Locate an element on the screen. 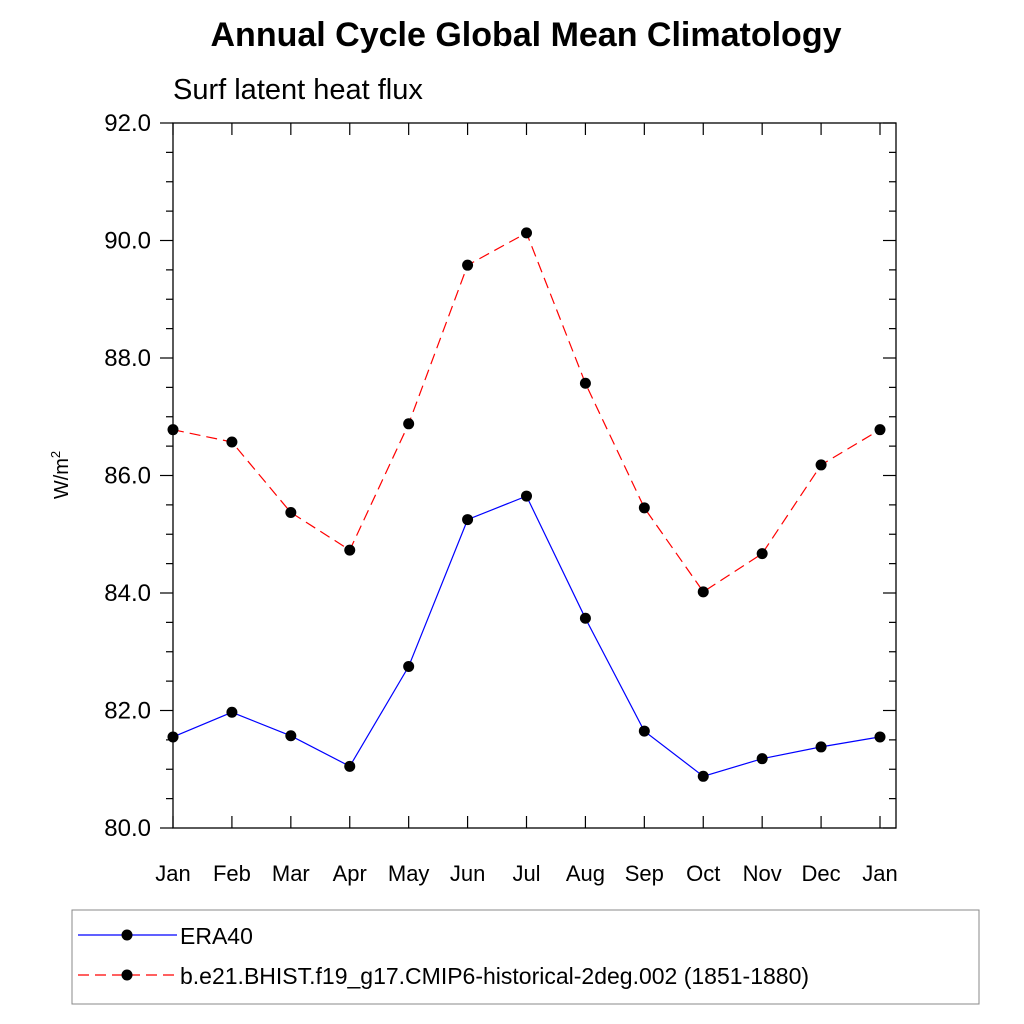 Image resolution: width=1024 pixels, height=1024 pixels. x-tick-label: Jul is located at coordinates (526, 873).